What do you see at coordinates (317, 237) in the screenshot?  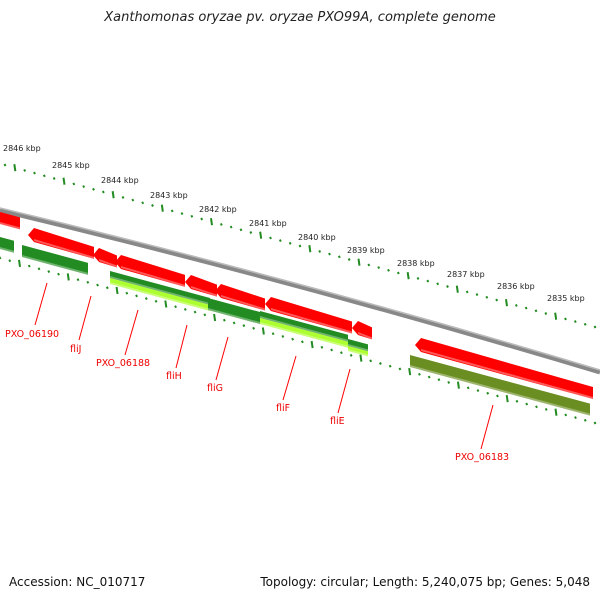 I see `kbp-label: 2840 kbp` at bounding box center [317, 237].